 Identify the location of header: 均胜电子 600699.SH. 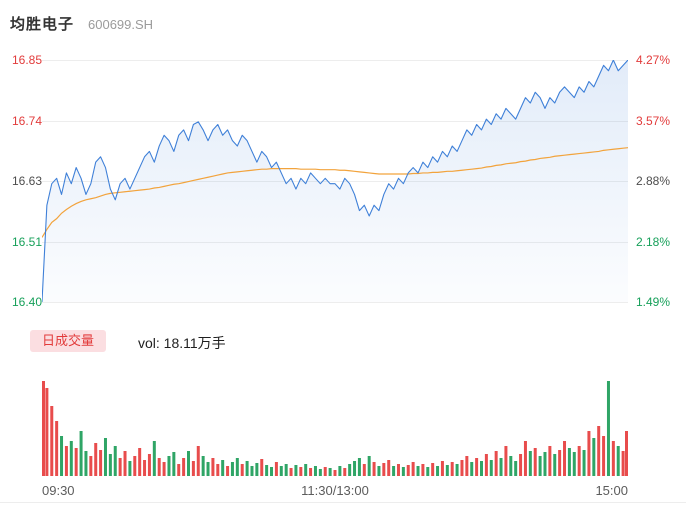
(81, 23).